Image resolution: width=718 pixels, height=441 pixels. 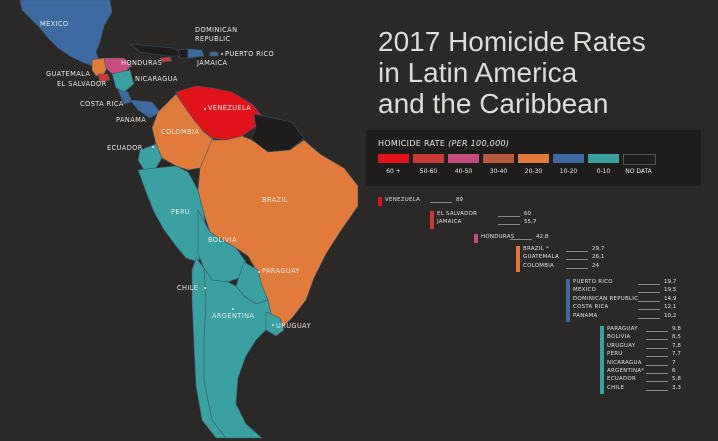 I want to click on country-dominican-republic, so click(x=196, y=53).